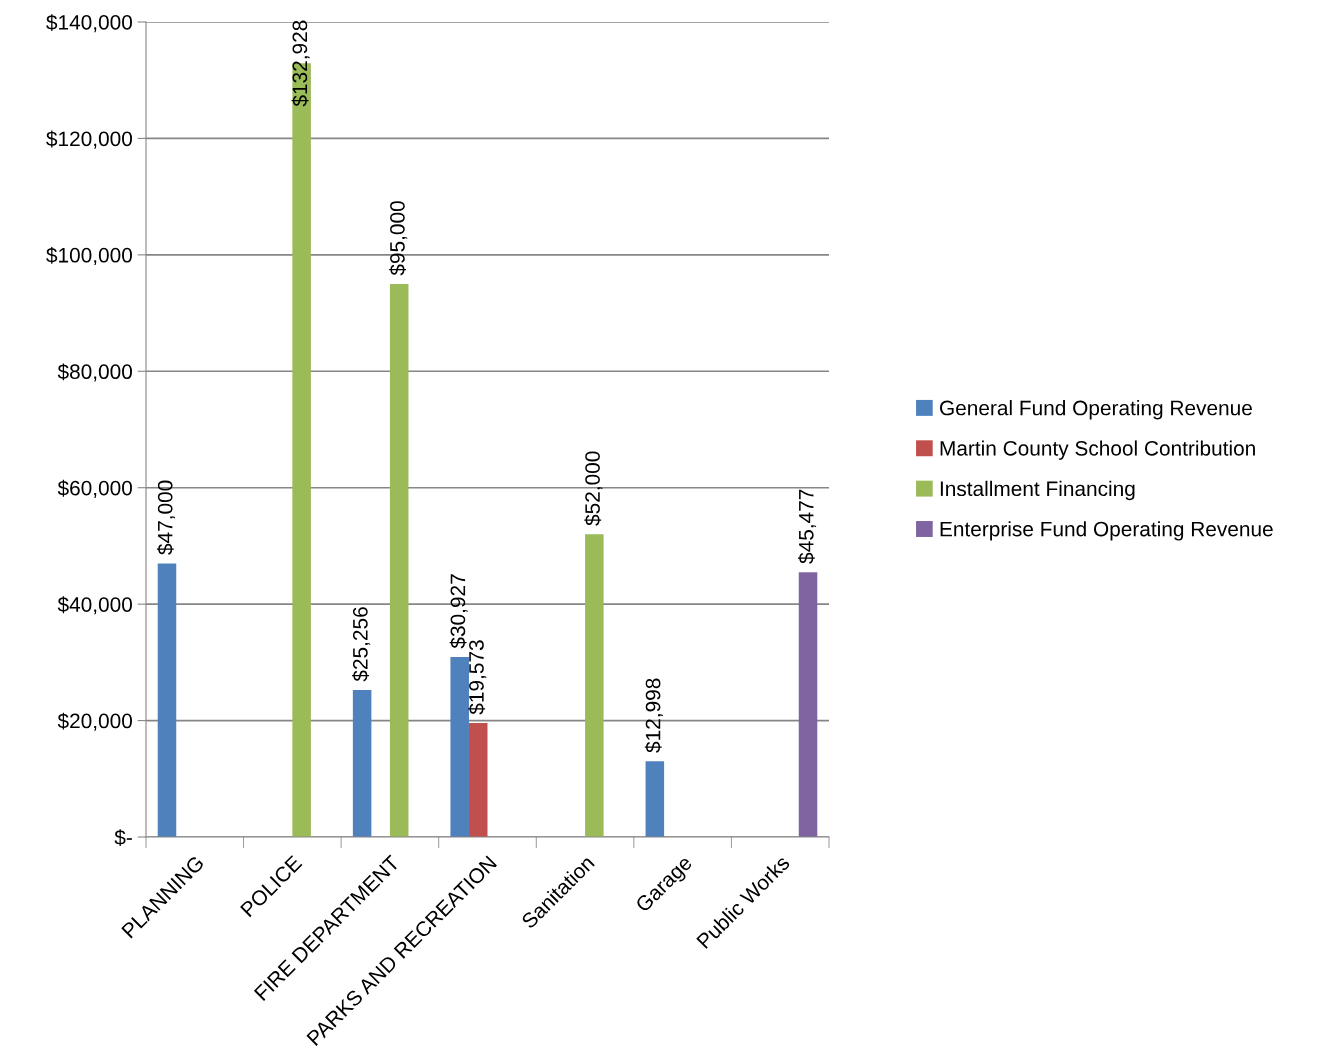 The height and width of the screenshot is (1064, 1330). I want to click on data-label: $45,477, so click(807, 526).